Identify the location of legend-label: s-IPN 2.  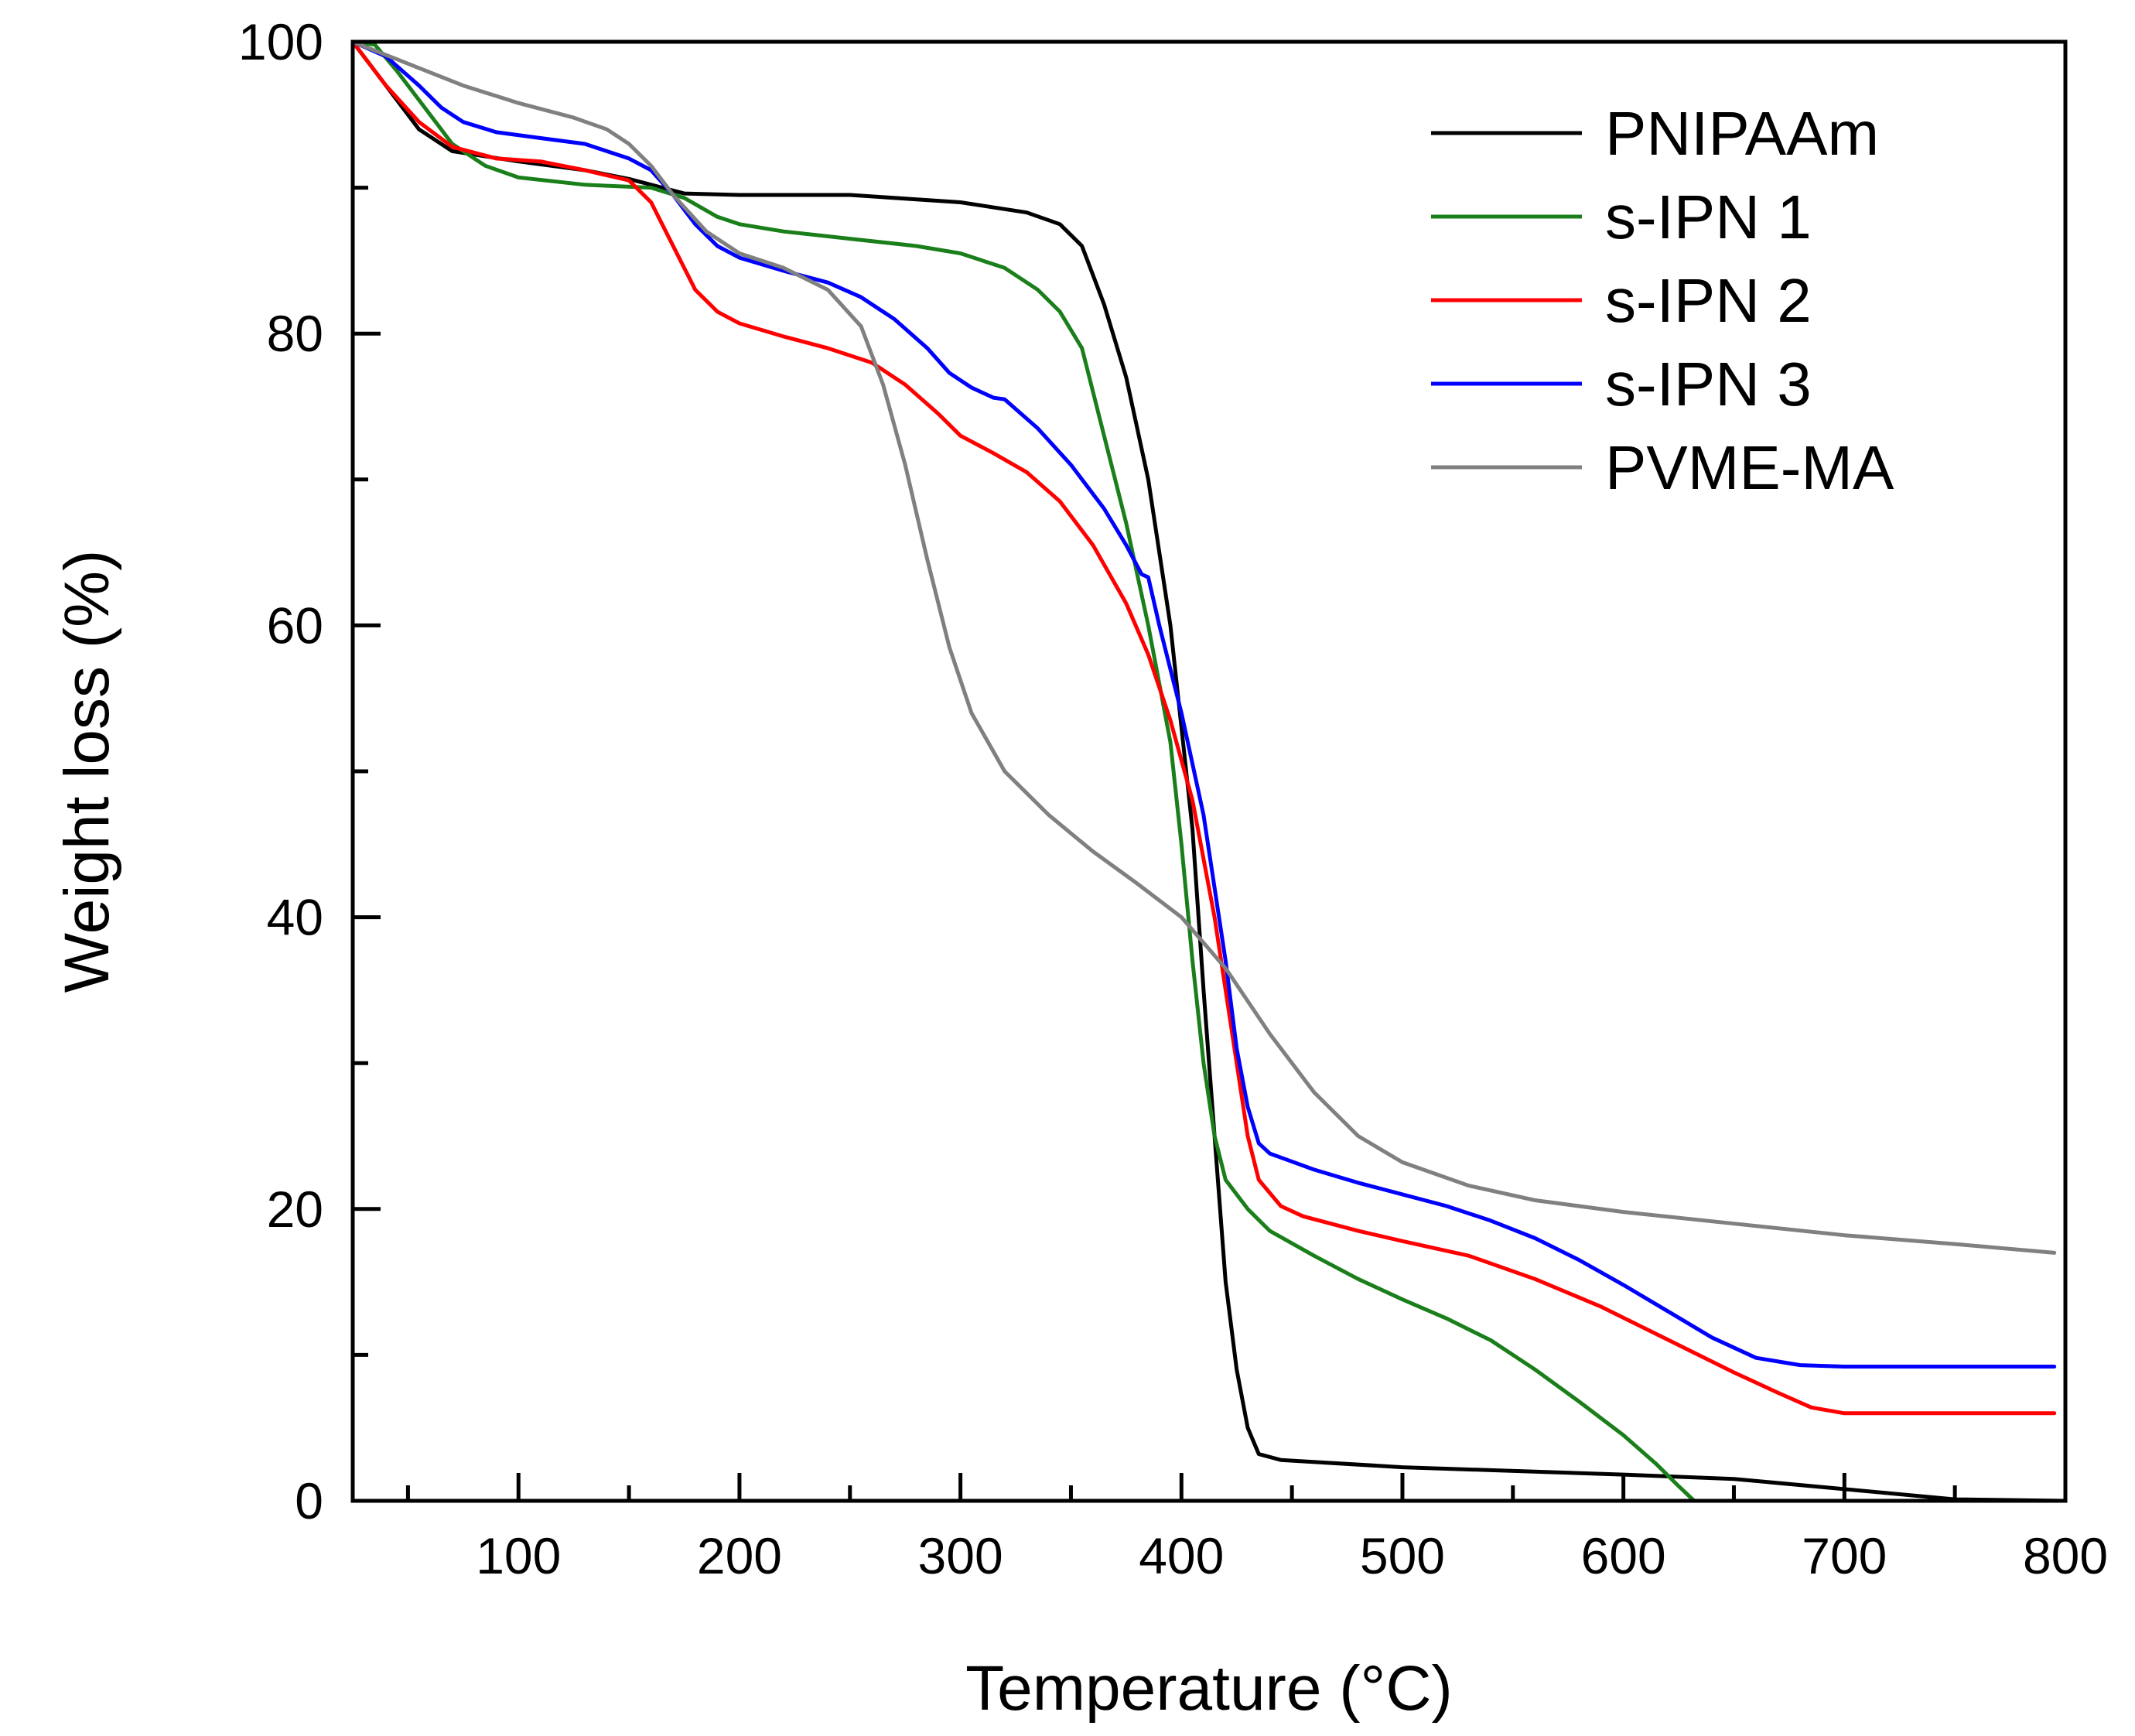
(1709, 300).